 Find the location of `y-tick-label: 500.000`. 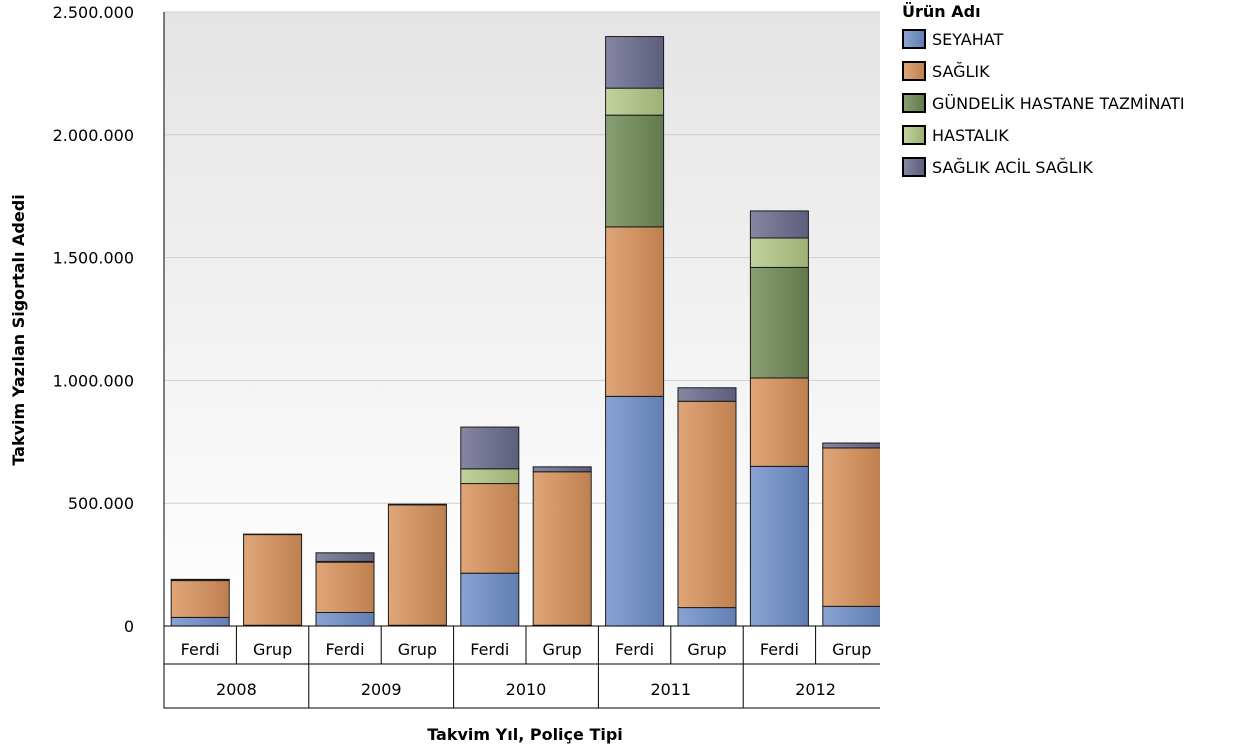

y-tick-label: 500.000 is located at coordinates (101, 503).